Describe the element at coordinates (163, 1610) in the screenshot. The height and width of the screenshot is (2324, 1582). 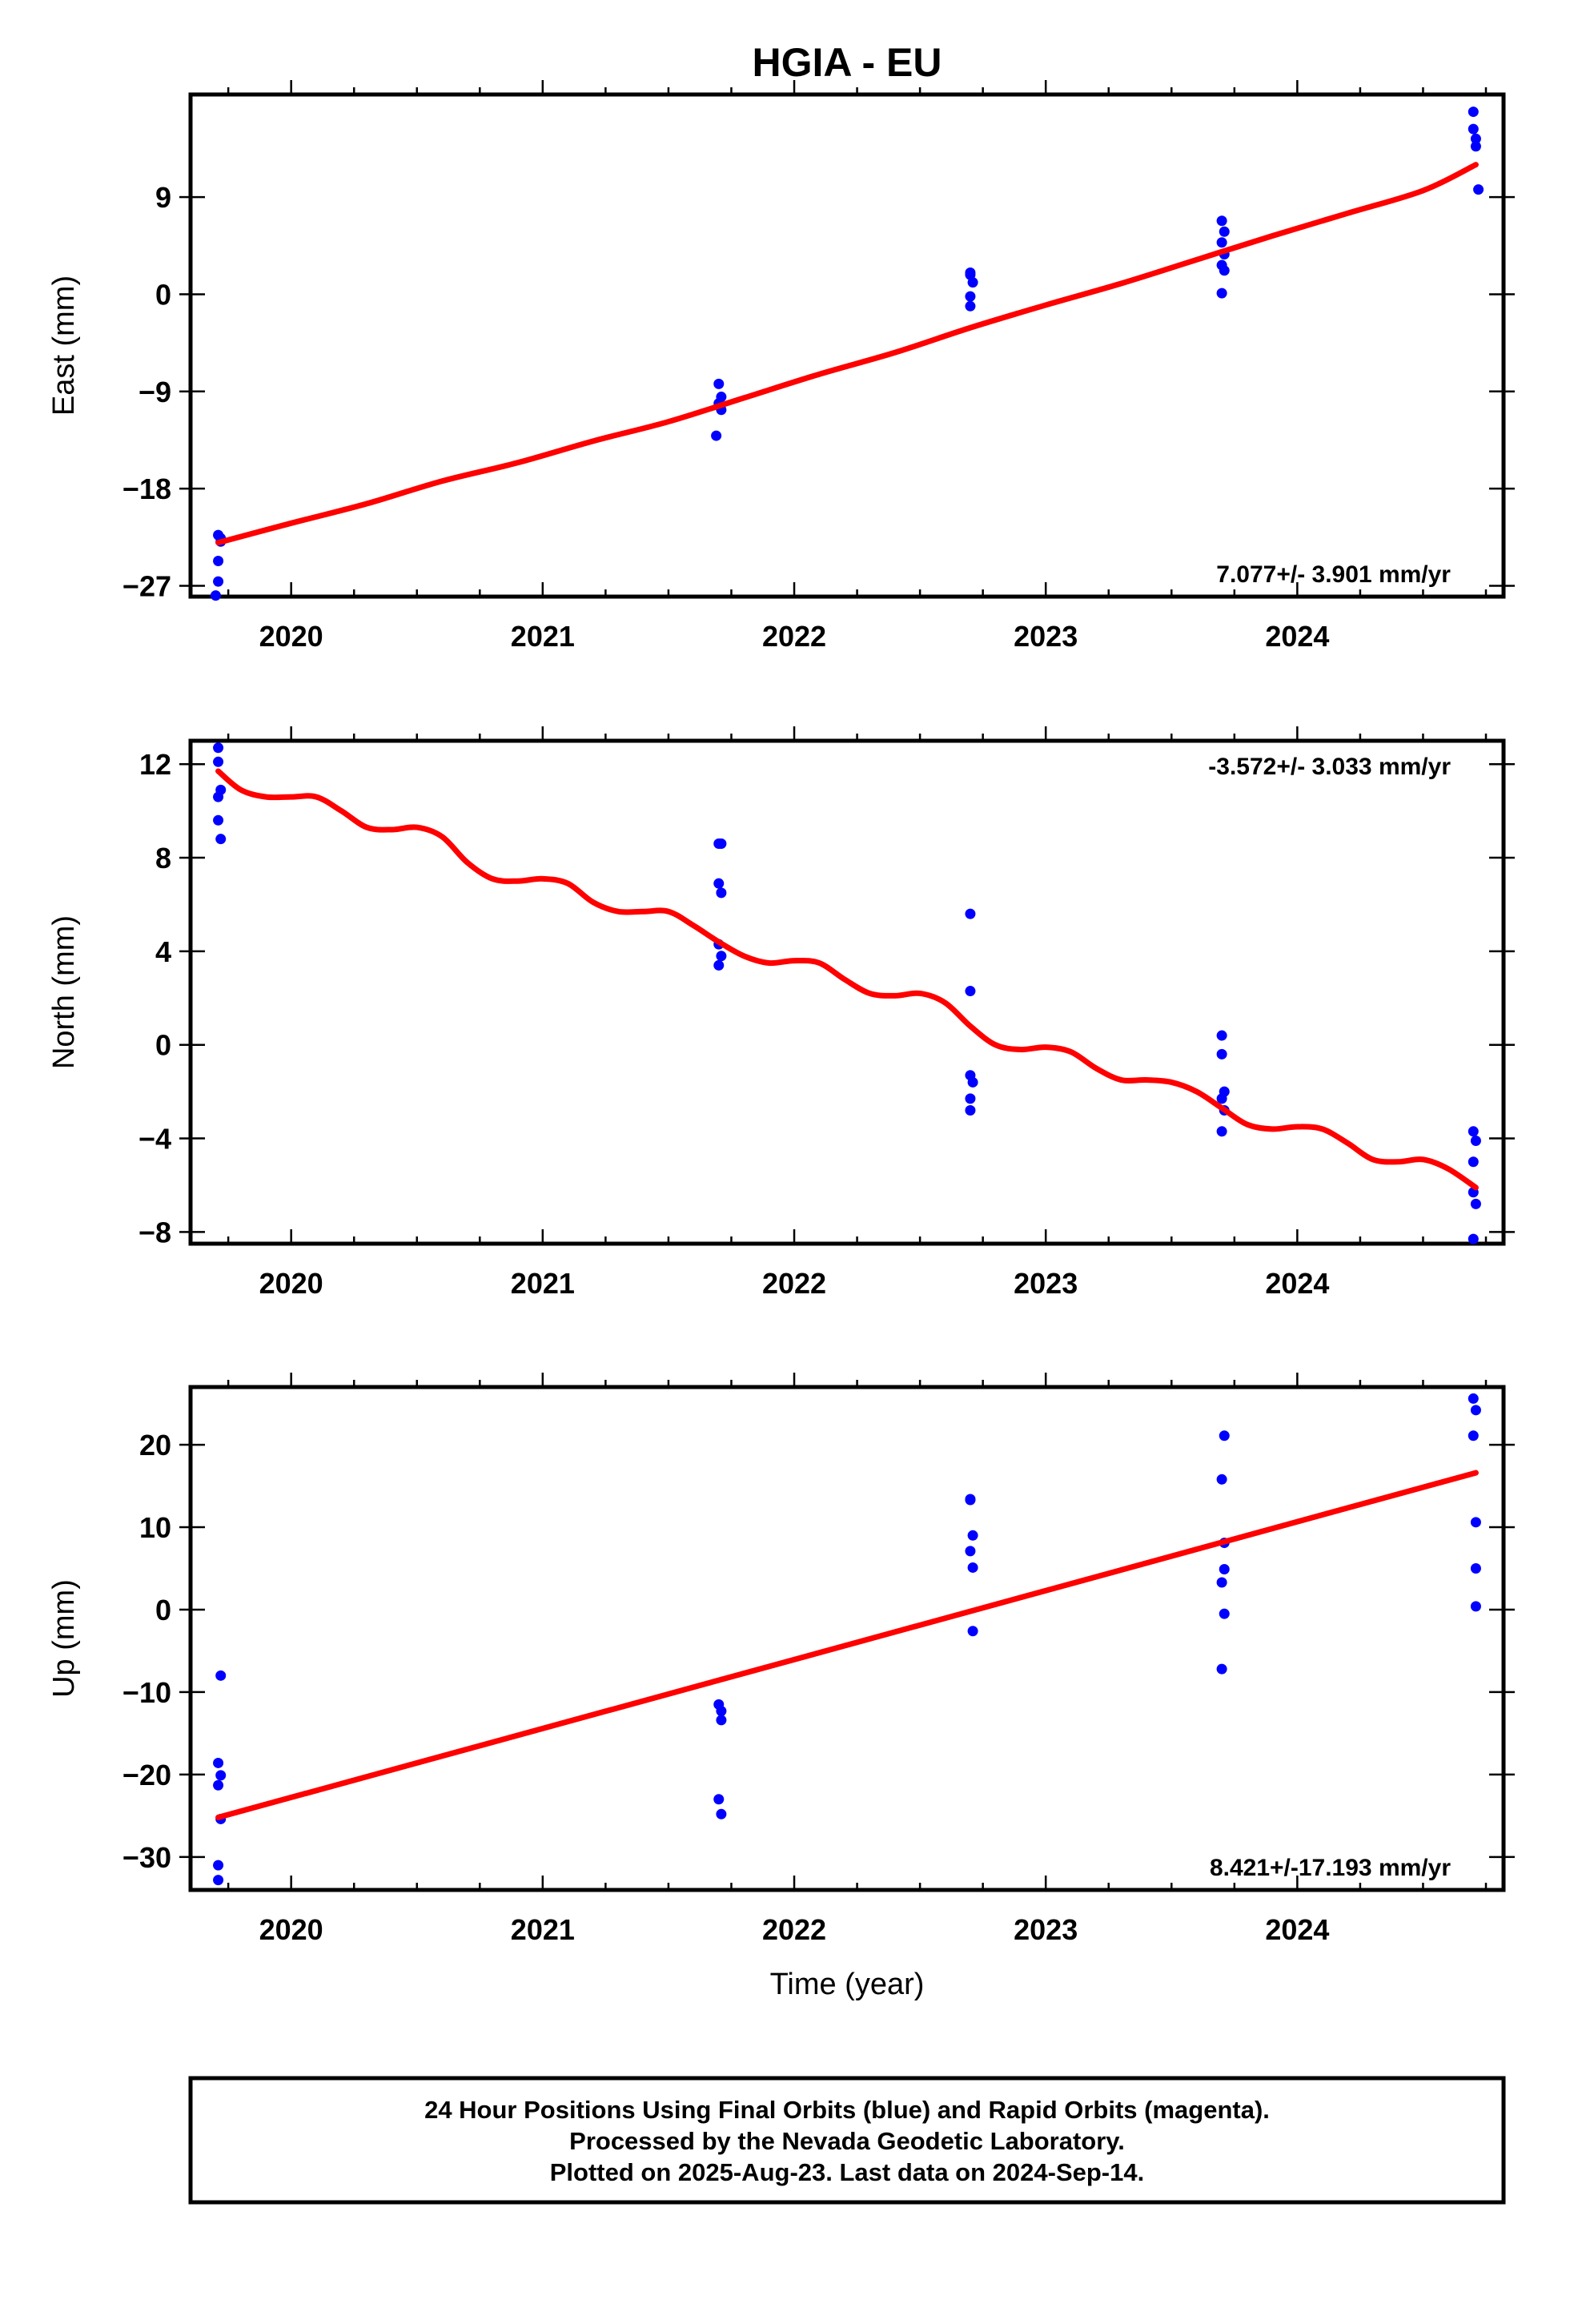
I see `up-y-tick-label: 0` at that location.